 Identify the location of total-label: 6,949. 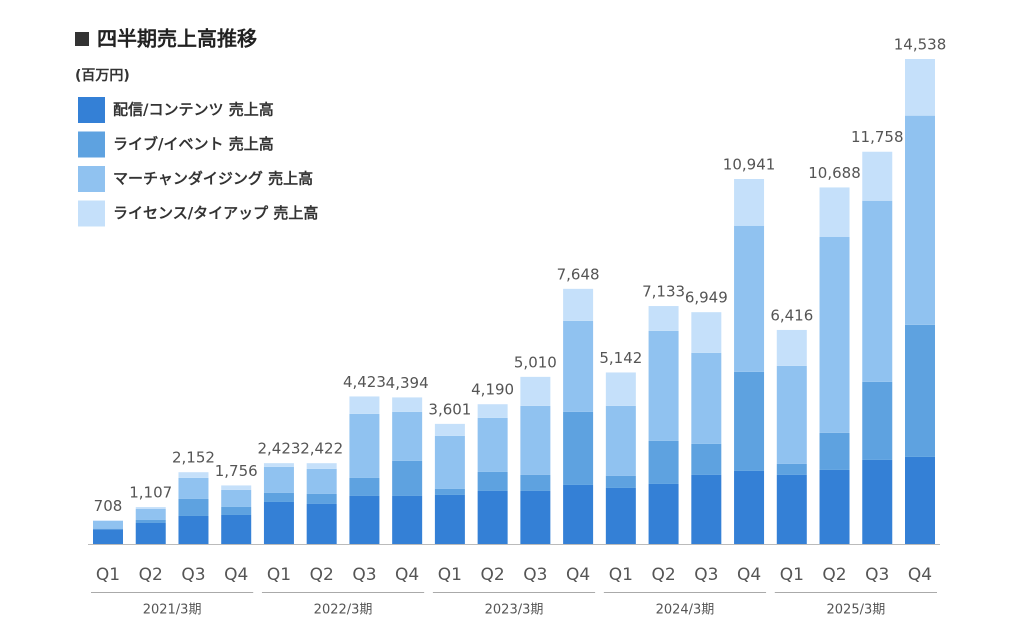
(706, 298).